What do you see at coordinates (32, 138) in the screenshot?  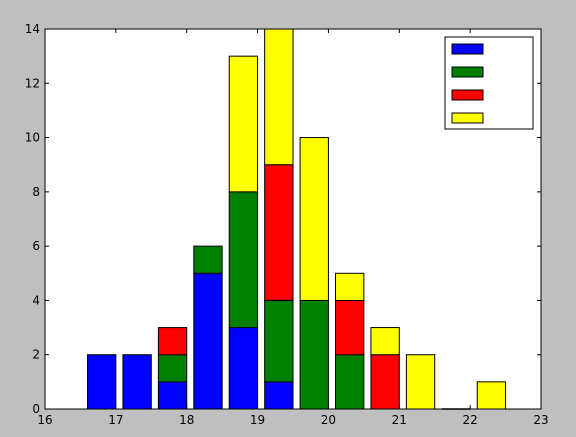 I see `y-tick-label: 10` at bounding box center [32, 138].